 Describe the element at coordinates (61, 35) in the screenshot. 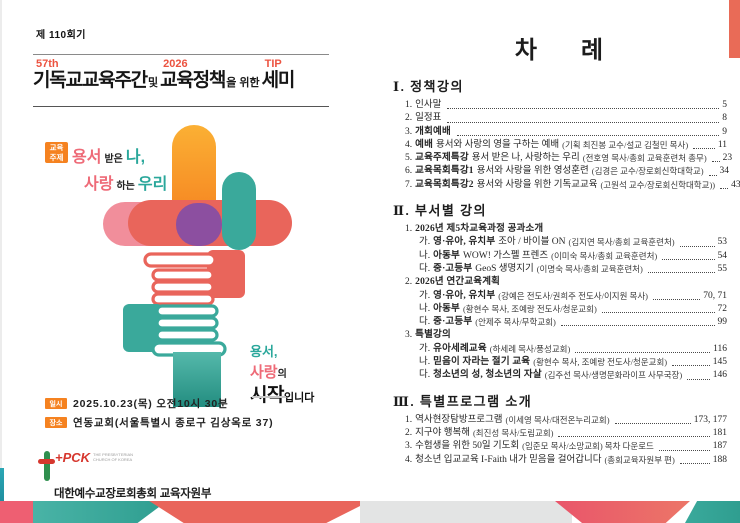

I see `session-label: 제 110회기` at that location.